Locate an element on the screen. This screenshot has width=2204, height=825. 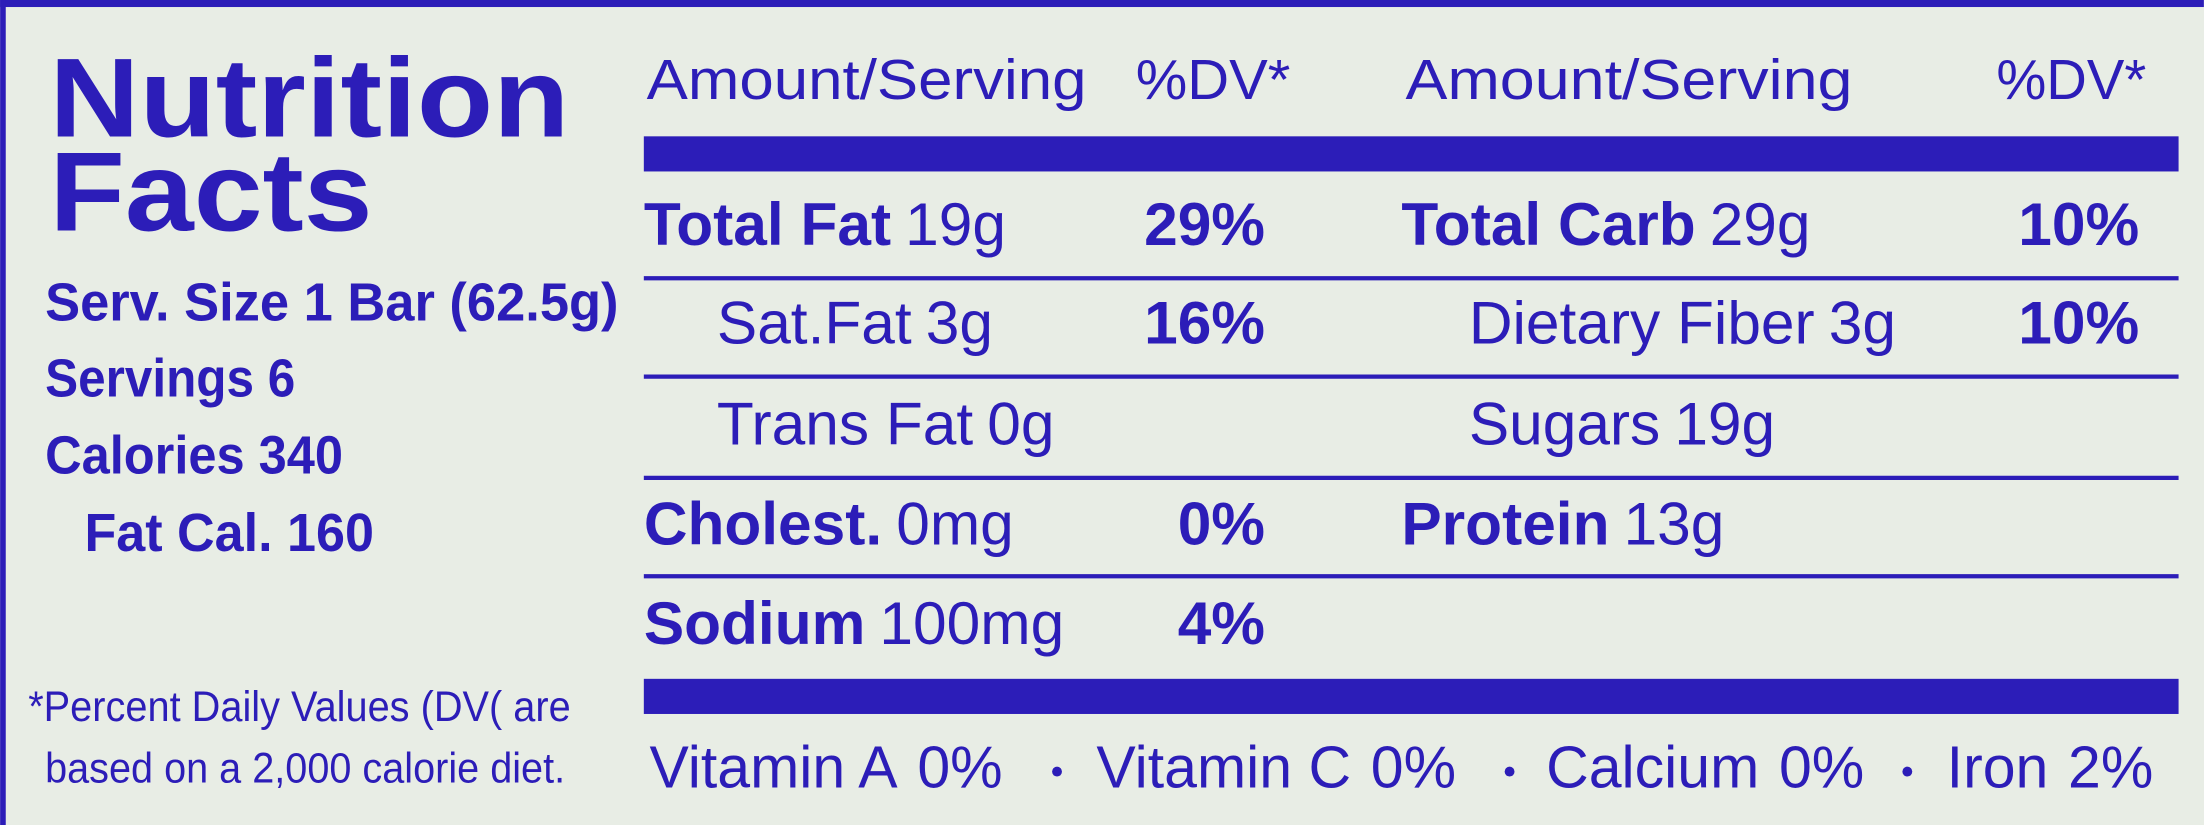
title: Facts is located at coordinates (210, 192).